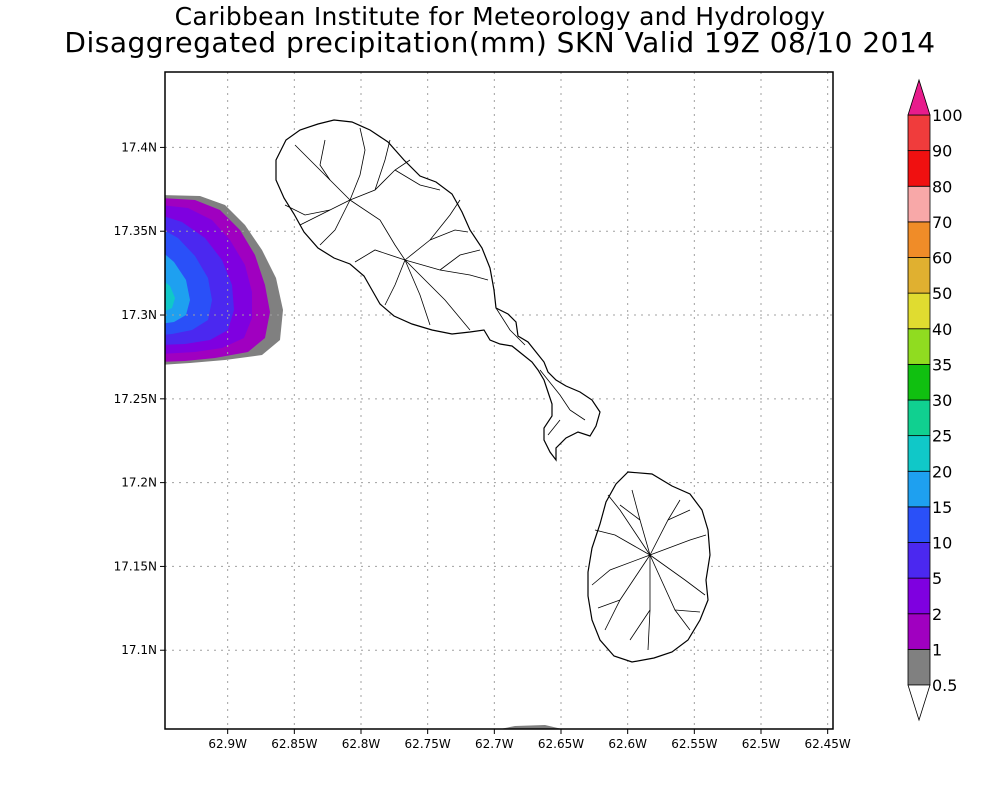 The width and height of the screenshot is (1000, 800). What do you see at coordinates (942, 258) in the screenshot?
I see `legend-label: 60` at bounding box center [942, 258].